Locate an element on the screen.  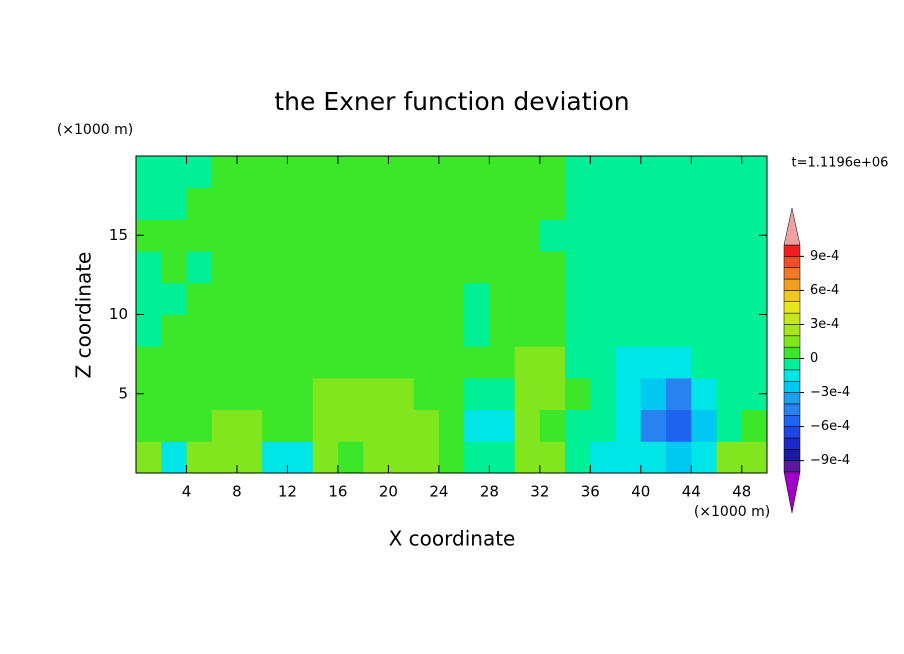
colorbar-label: 3e-4 is located at coordinates (824, 324).